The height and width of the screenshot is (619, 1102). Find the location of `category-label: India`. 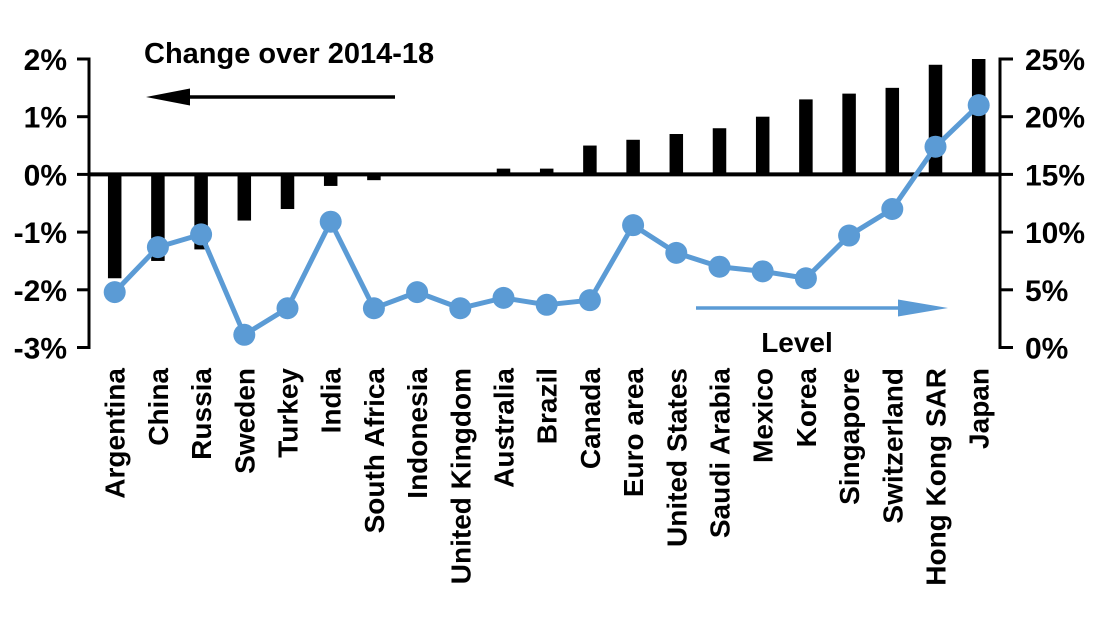

category-label: India is located at coordinates (331, 401).